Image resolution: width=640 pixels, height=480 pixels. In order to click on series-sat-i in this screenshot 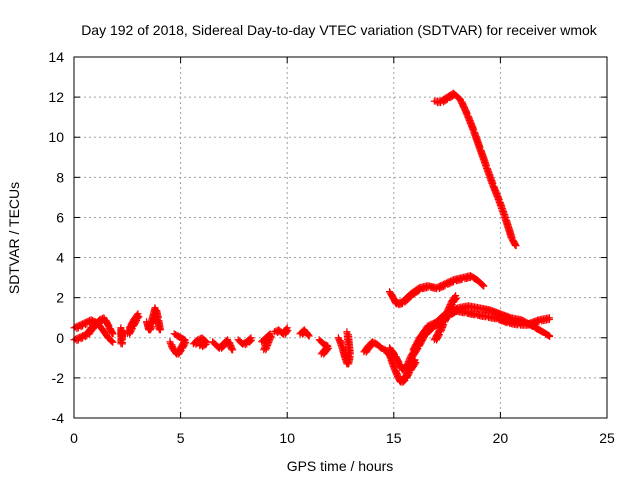, I will do `click(244, 341)`.